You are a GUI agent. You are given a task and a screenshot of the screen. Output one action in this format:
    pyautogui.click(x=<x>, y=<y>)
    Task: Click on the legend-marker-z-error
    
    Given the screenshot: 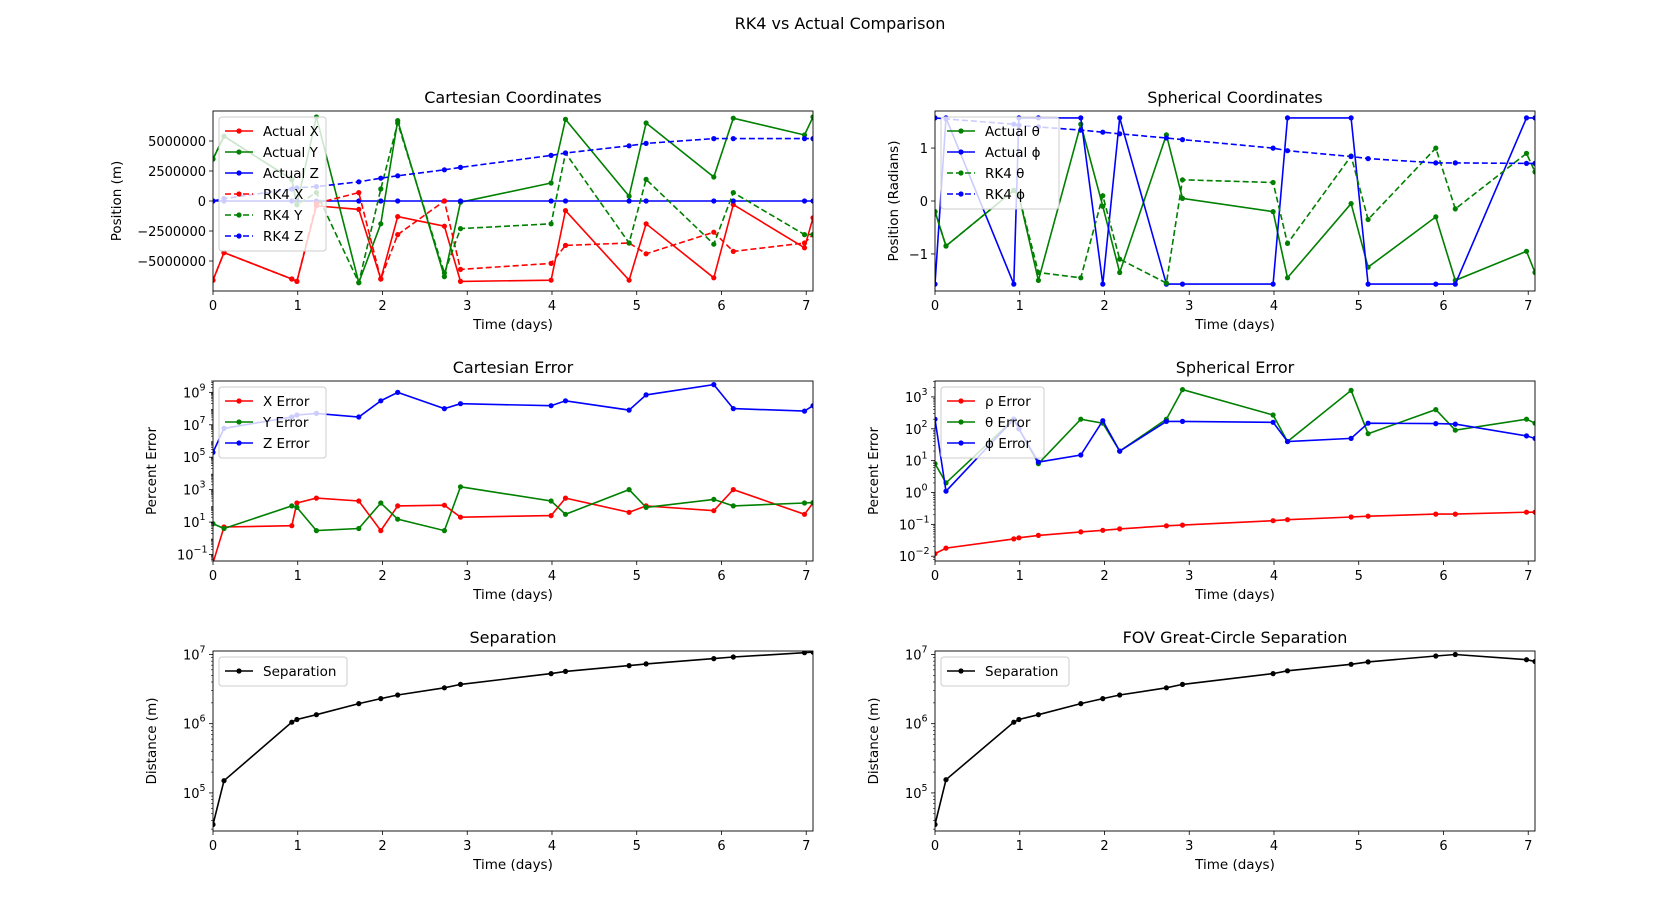 What is the action you would take?
    pyautogui.click(x=239, y=443)
    